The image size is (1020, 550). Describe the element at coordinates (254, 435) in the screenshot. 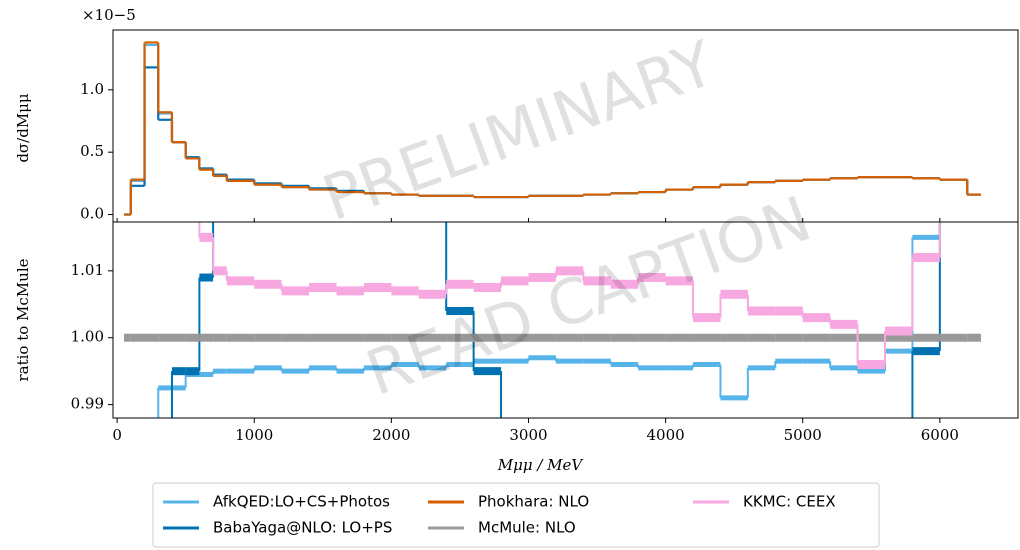

I see `x-tick-label: 1000` at that location.